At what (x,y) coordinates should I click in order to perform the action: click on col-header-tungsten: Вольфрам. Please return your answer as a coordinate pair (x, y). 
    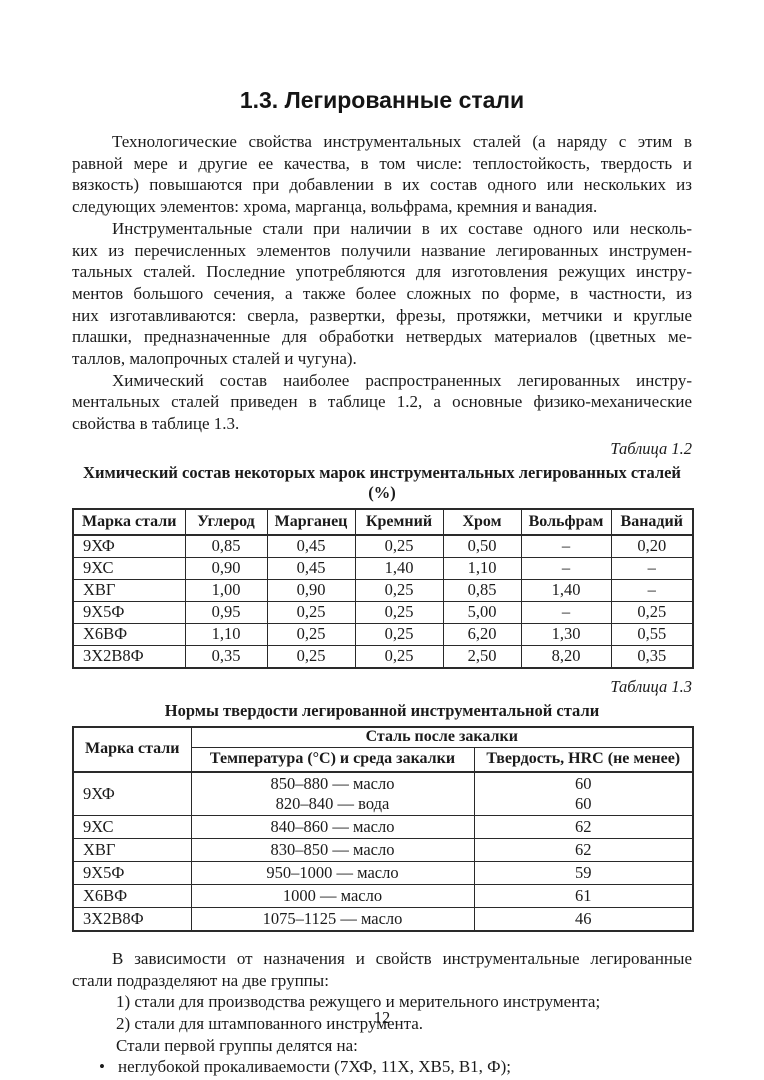
    Looking at the image, I should click on (566, 522).